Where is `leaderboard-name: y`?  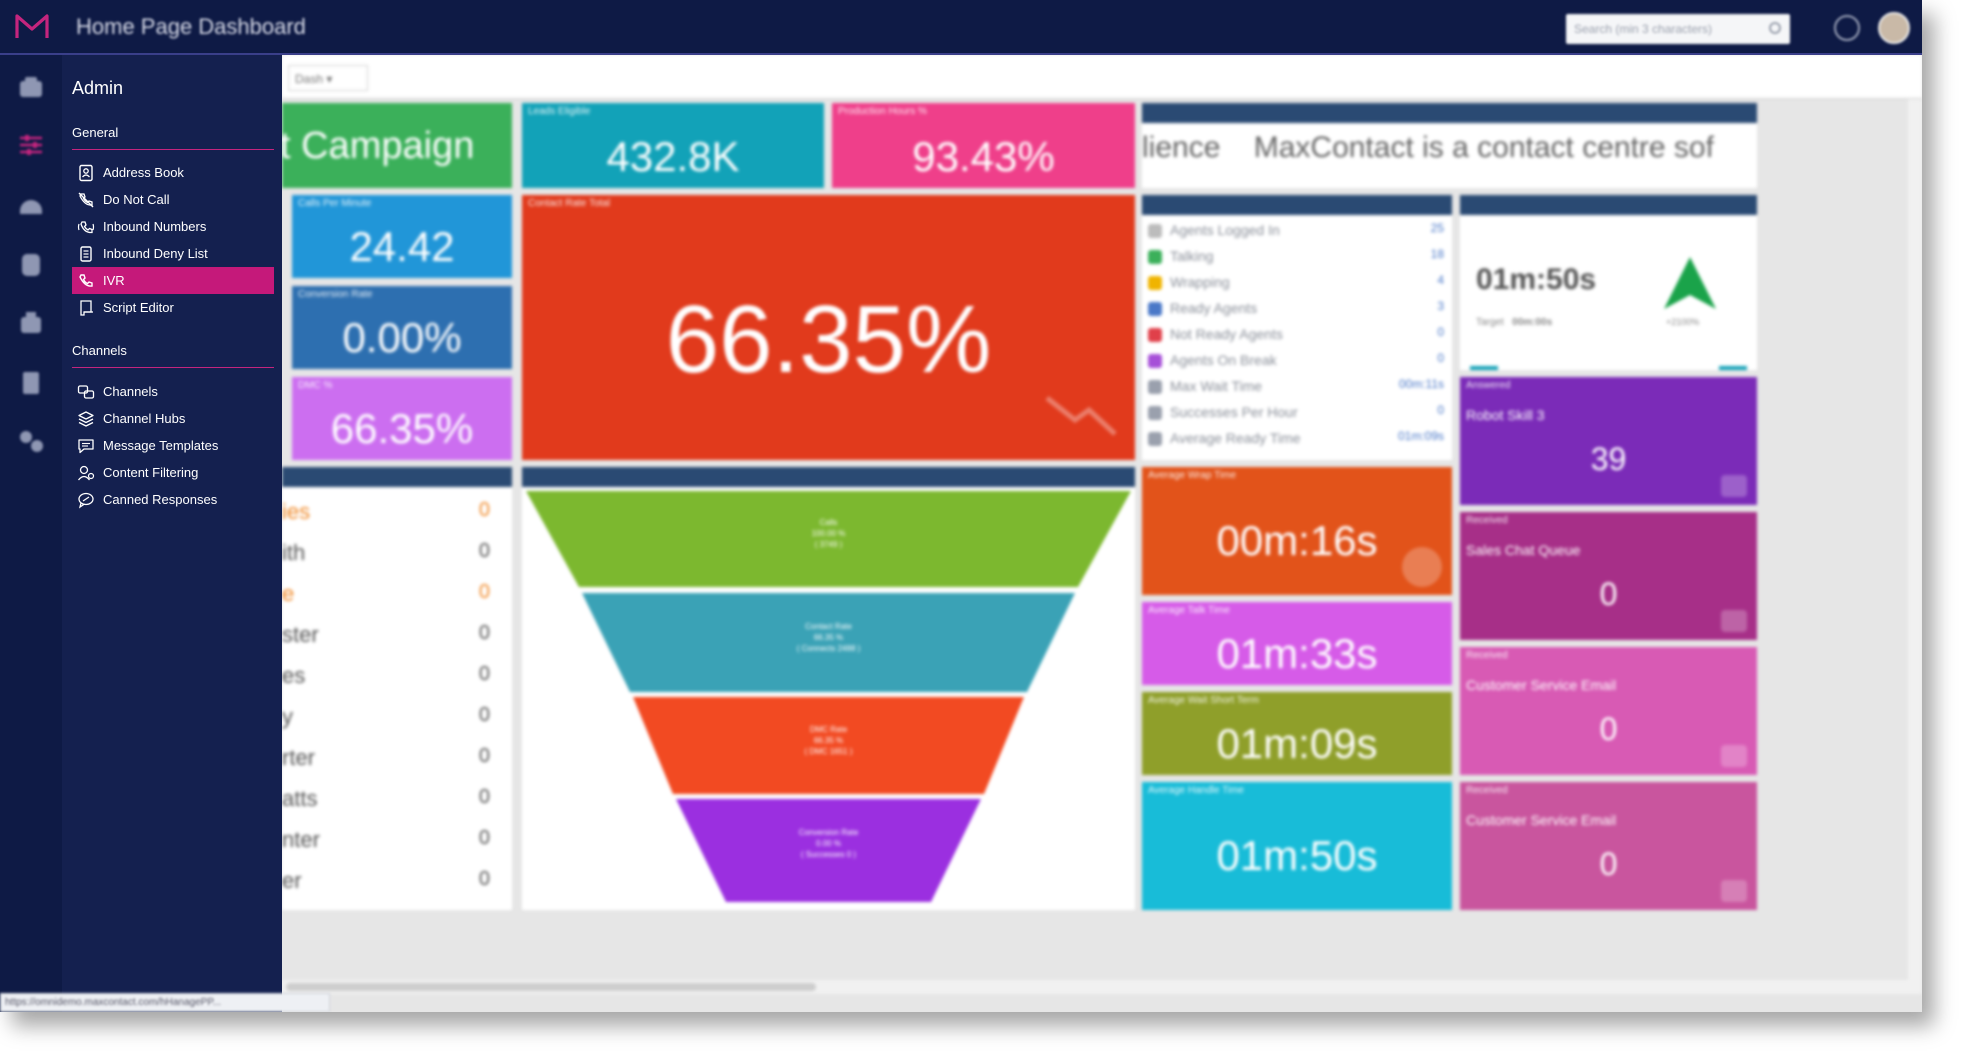
leaderboard-name: y is located at coordinates (287, 716).